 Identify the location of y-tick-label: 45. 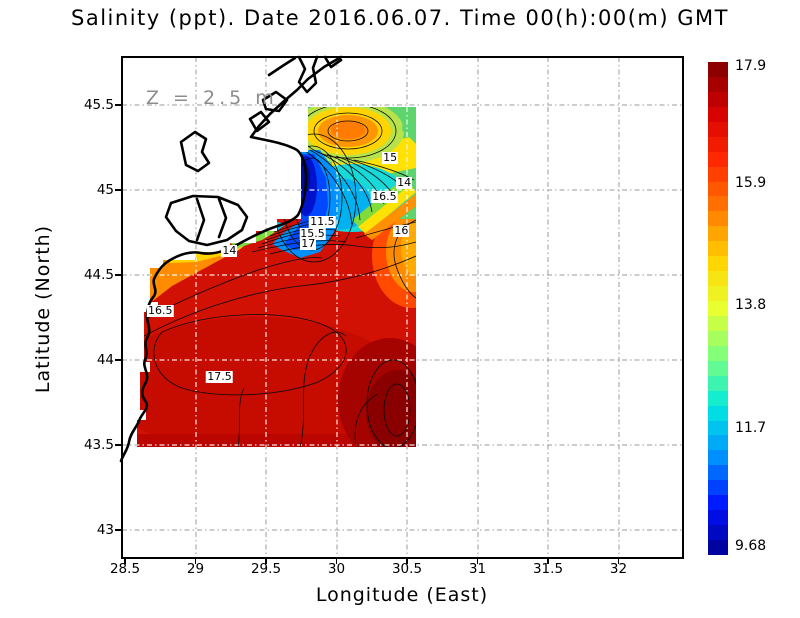
(105, 190).